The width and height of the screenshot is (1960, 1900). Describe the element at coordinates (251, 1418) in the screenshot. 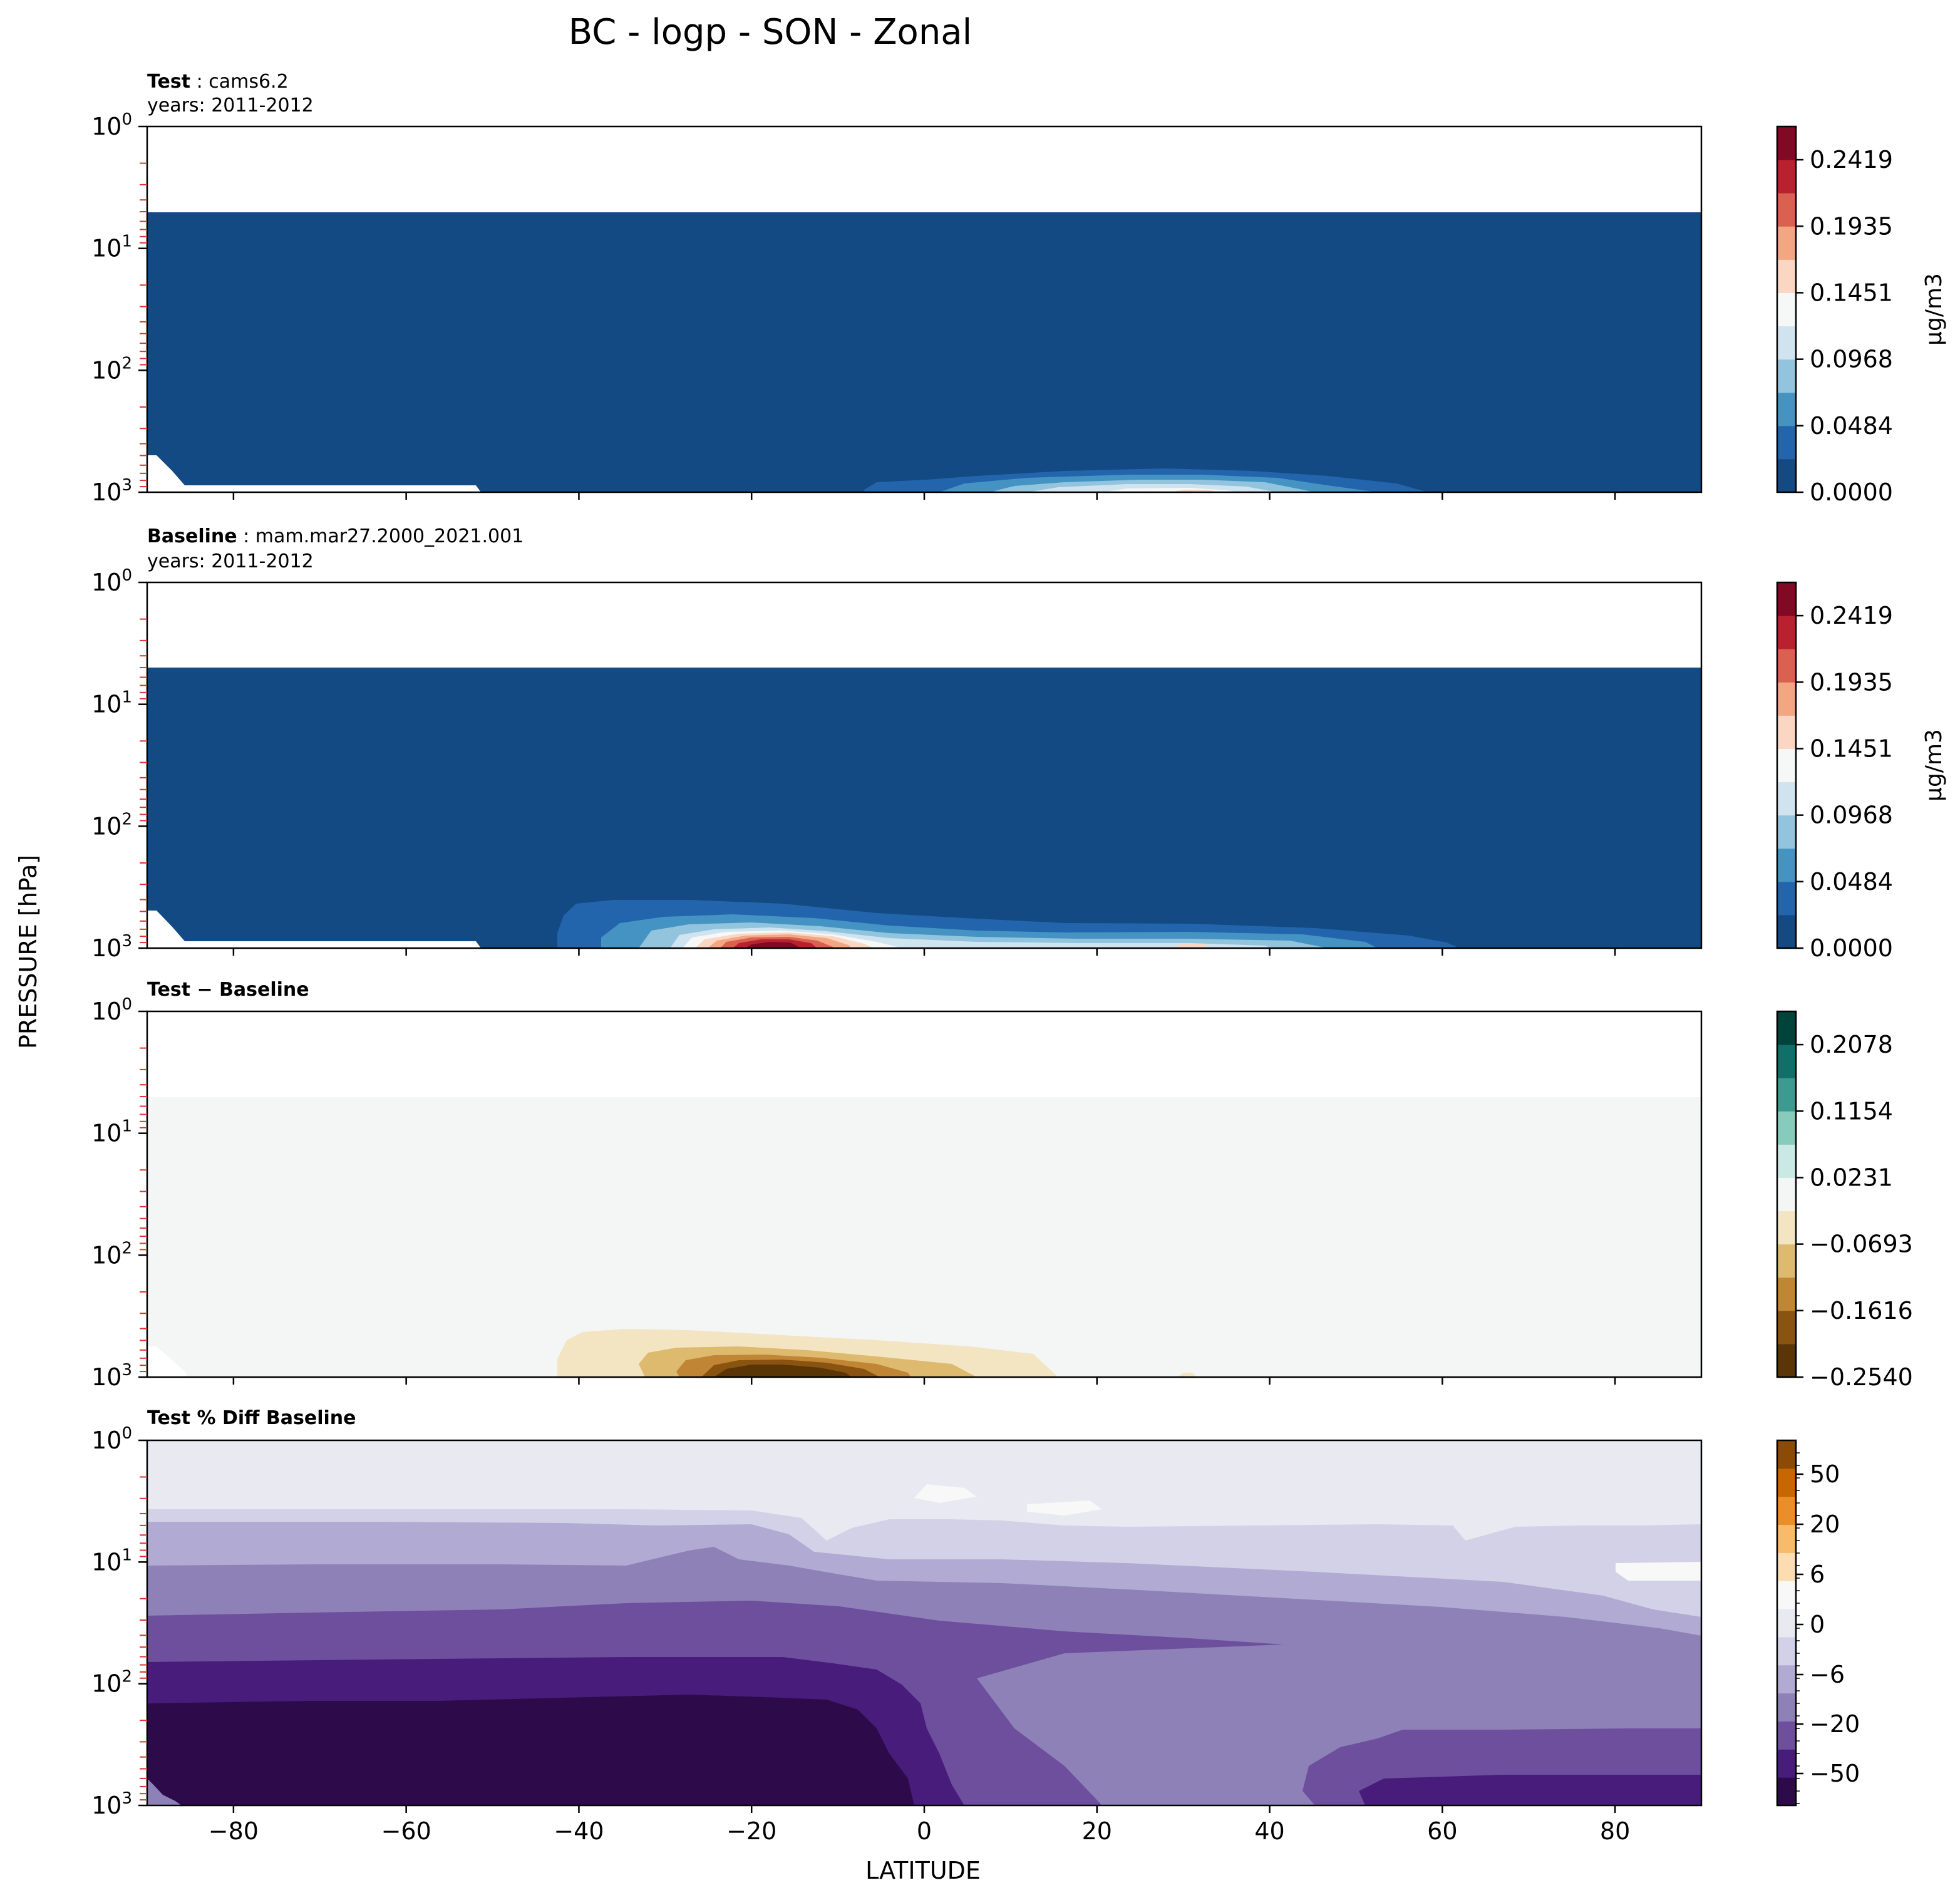

I see `panel-title: Test % Diff Baseline` at that location.